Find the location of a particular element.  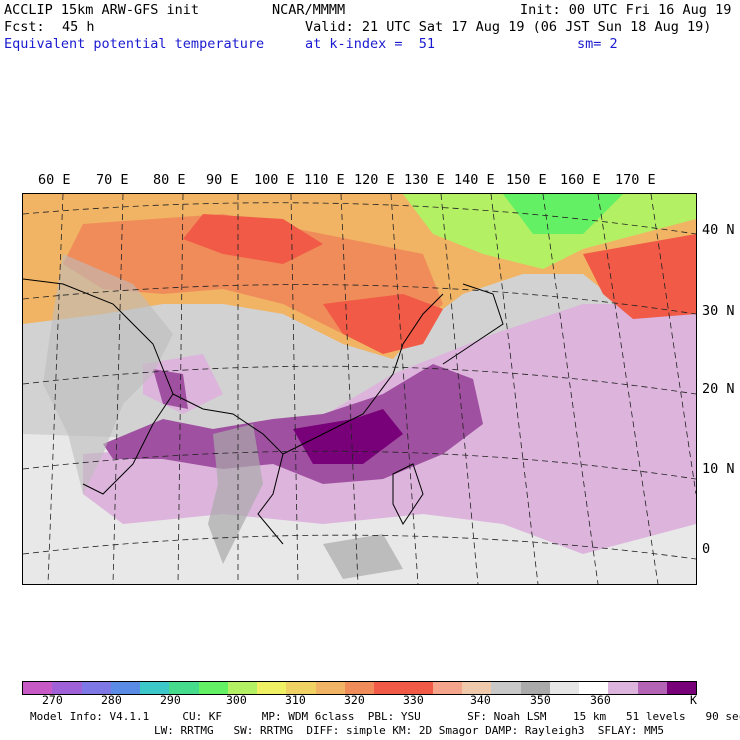

lon-label: 160 E is located at coordinates (580, 180).